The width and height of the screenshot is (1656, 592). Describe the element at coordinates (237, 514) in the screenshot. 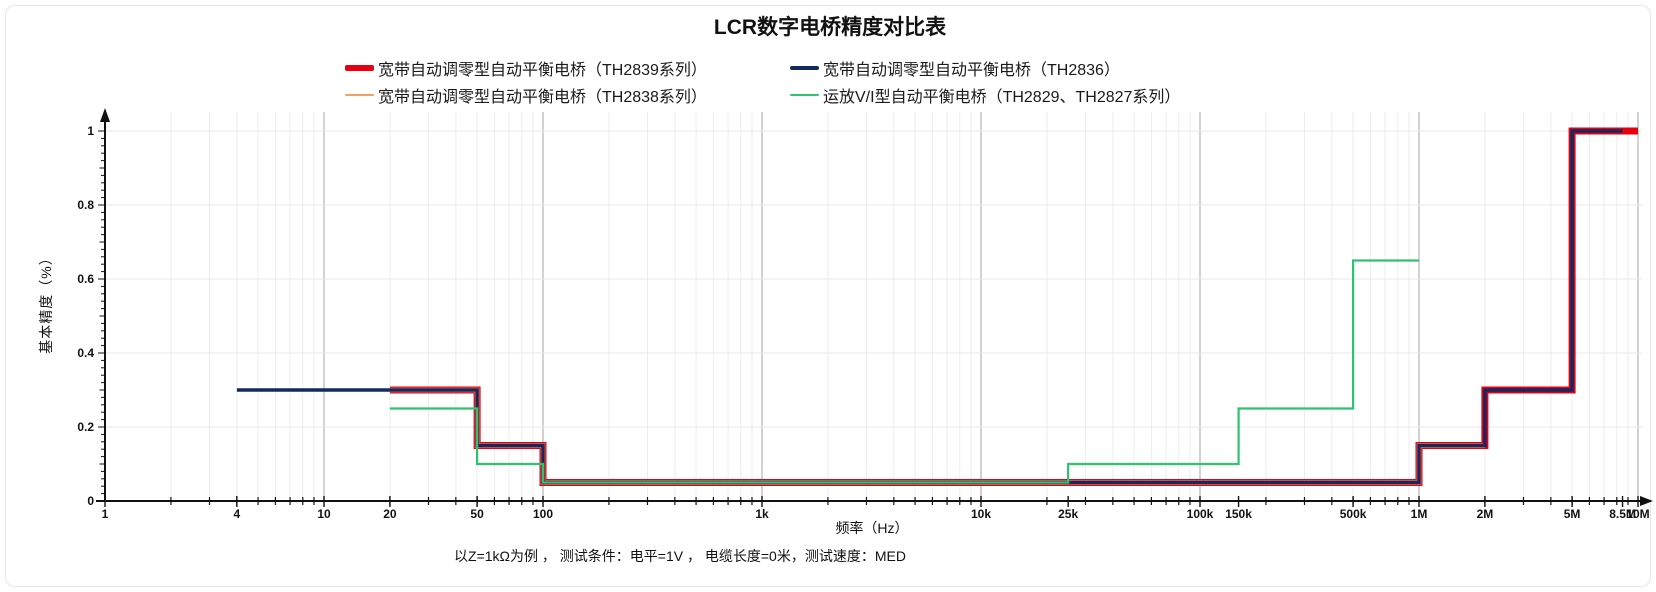

I see `x-tick-label: 4` at that location.